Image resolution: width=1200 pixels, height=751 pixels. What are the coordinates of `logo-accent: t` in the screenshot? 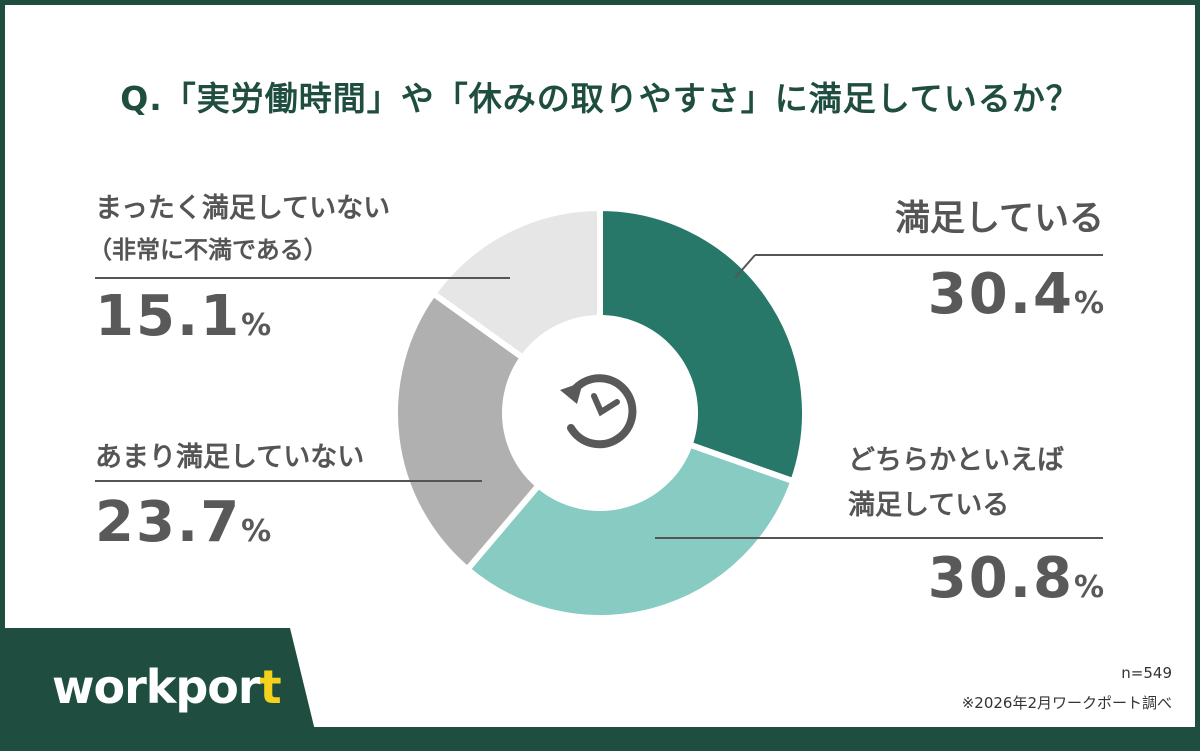 It's located at (270, 687).